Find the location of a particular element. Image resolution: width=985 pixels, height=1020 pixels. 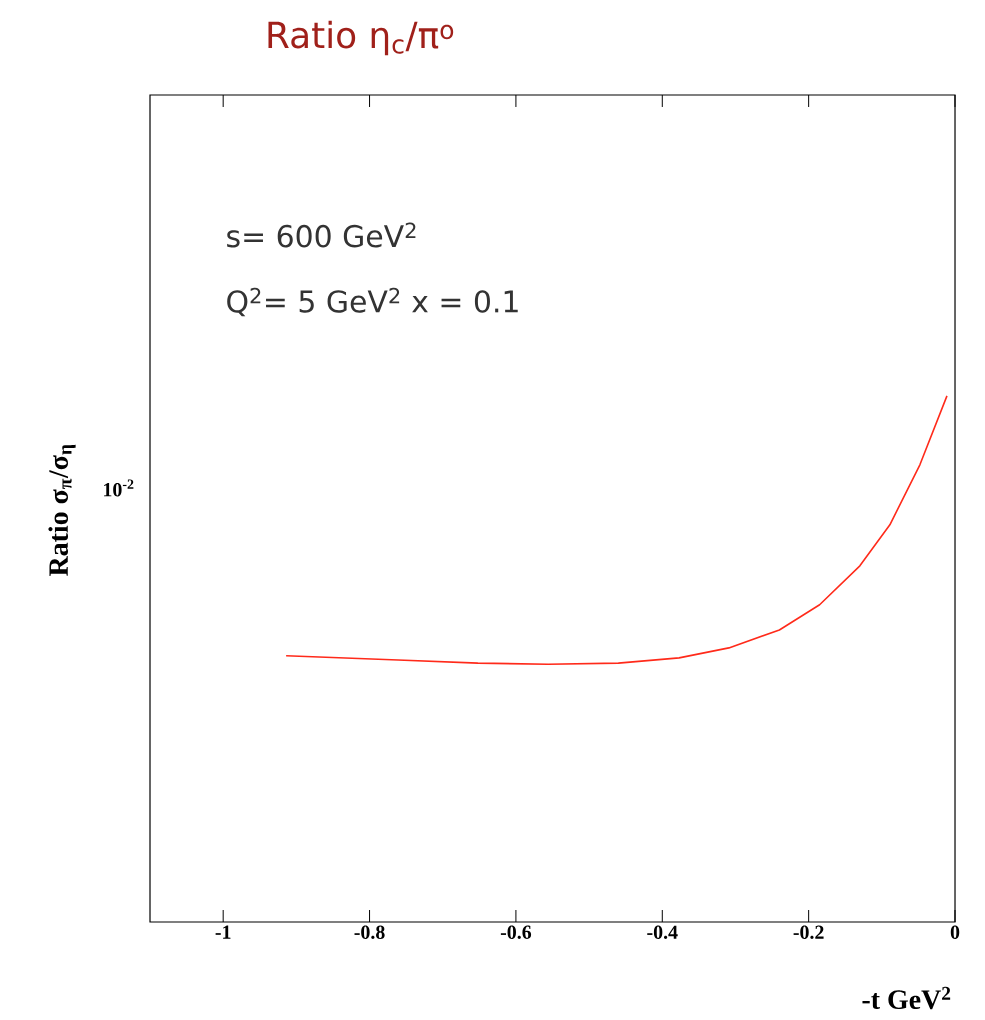

x-tick-label: 0 is located at coordinates (955, 932).